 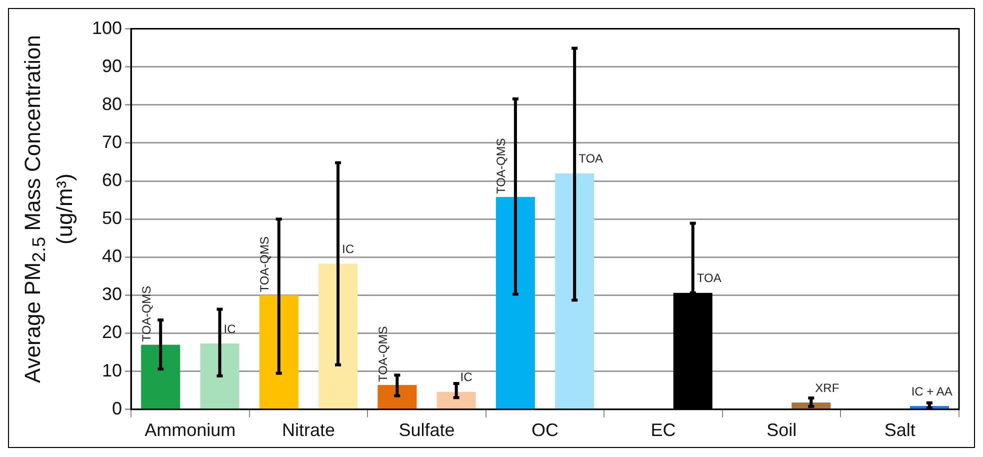 What do you see at coordinates (781, 430) in the screenshot?
I see `x-tick-label: Soil` at bounding box center [781, 430].